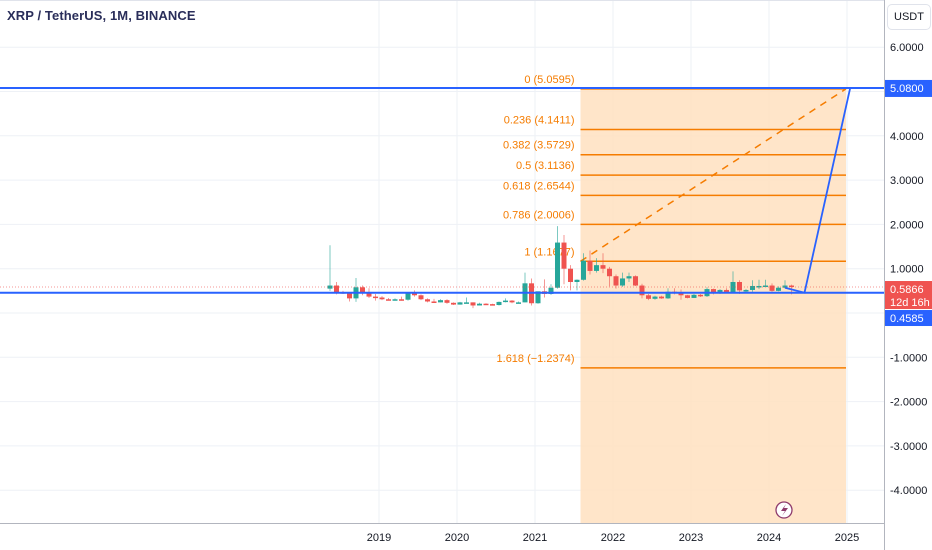  Describe the element at coordinates (549, 80) in the screenshot. I see `fib-level-label: 0 (5.0595)` at that location.